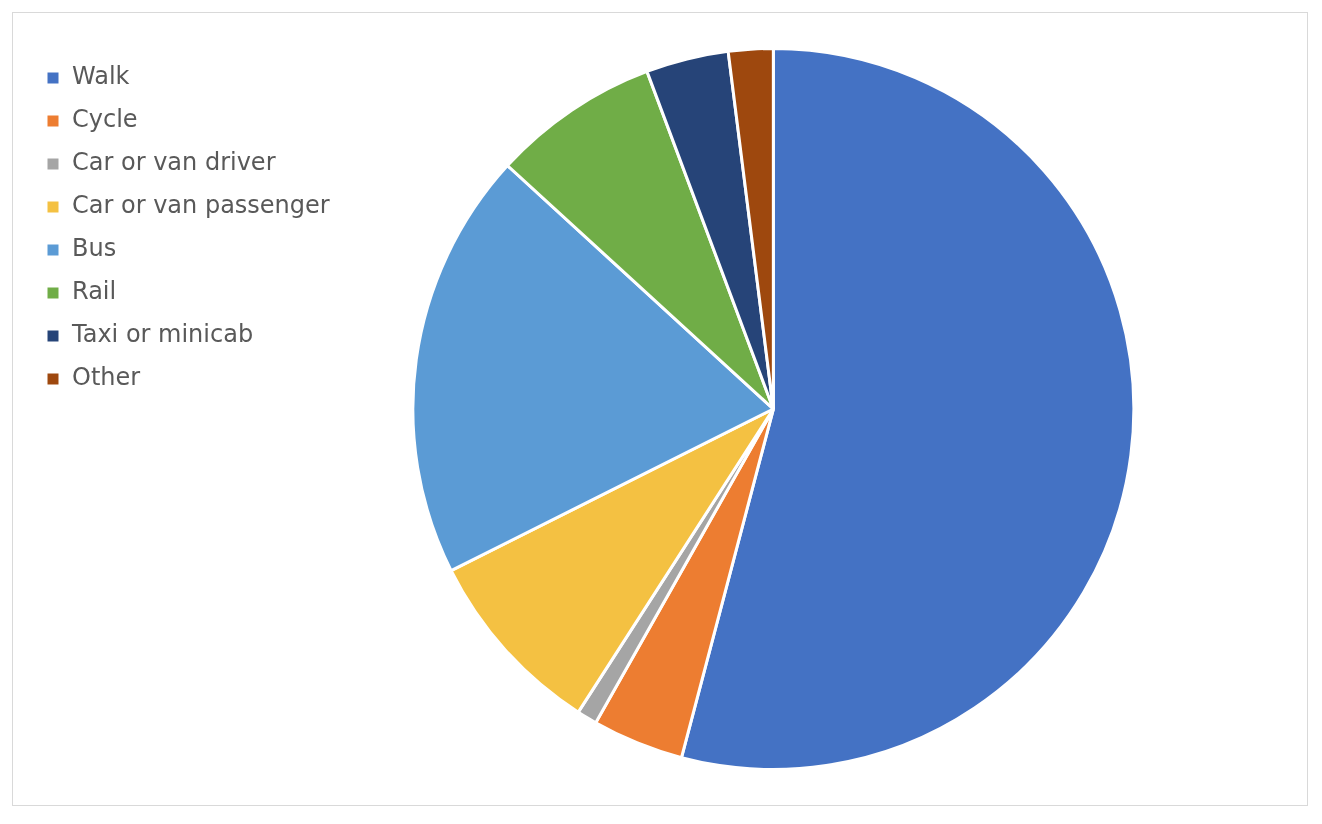  Describe the element at coordinates (101, 76) in the screenshot. I see `legend-label: Walk` at that location.